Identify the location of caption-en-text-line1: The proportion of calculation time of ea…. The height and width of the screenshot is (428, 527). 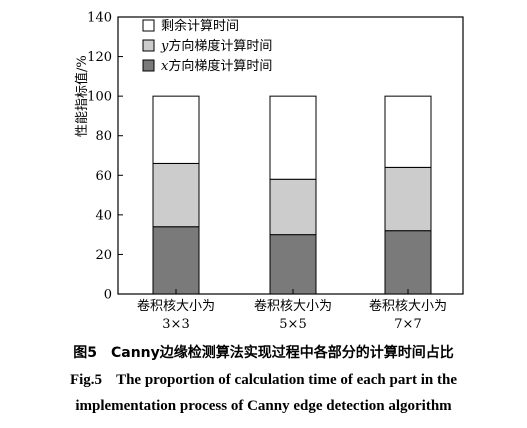
(287, 380).